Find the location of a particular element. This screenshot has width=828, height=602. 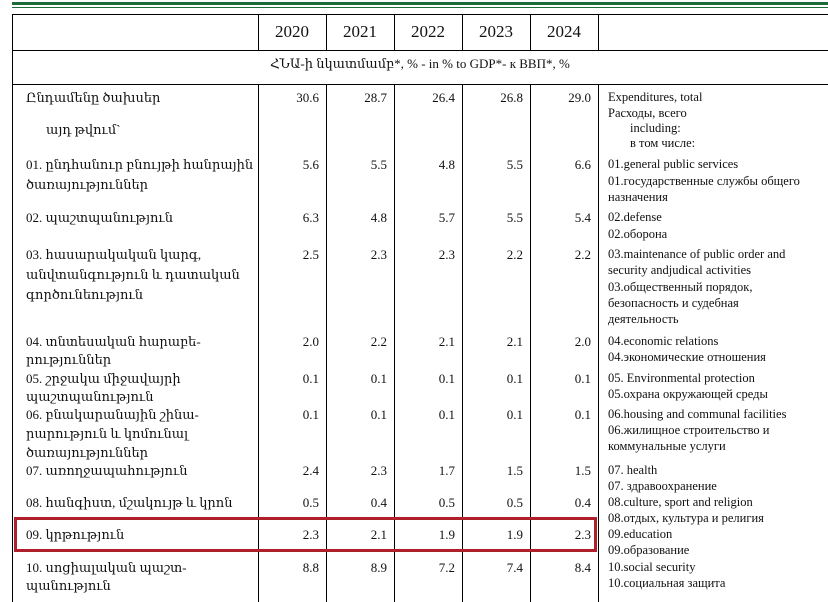

table-cell: 7.2 is located at coordinates (446, 567).